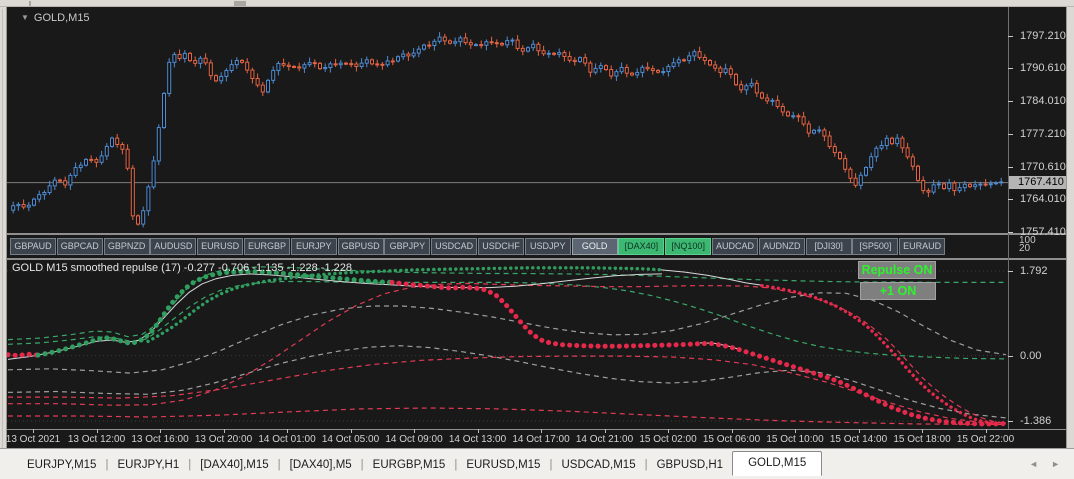 The height and width of the screenshot is (479, 1074). Describe the element at coordinates (781, 246) in the screenshot. I see `symbol-button-audnzd: AUDNZD` at that location.